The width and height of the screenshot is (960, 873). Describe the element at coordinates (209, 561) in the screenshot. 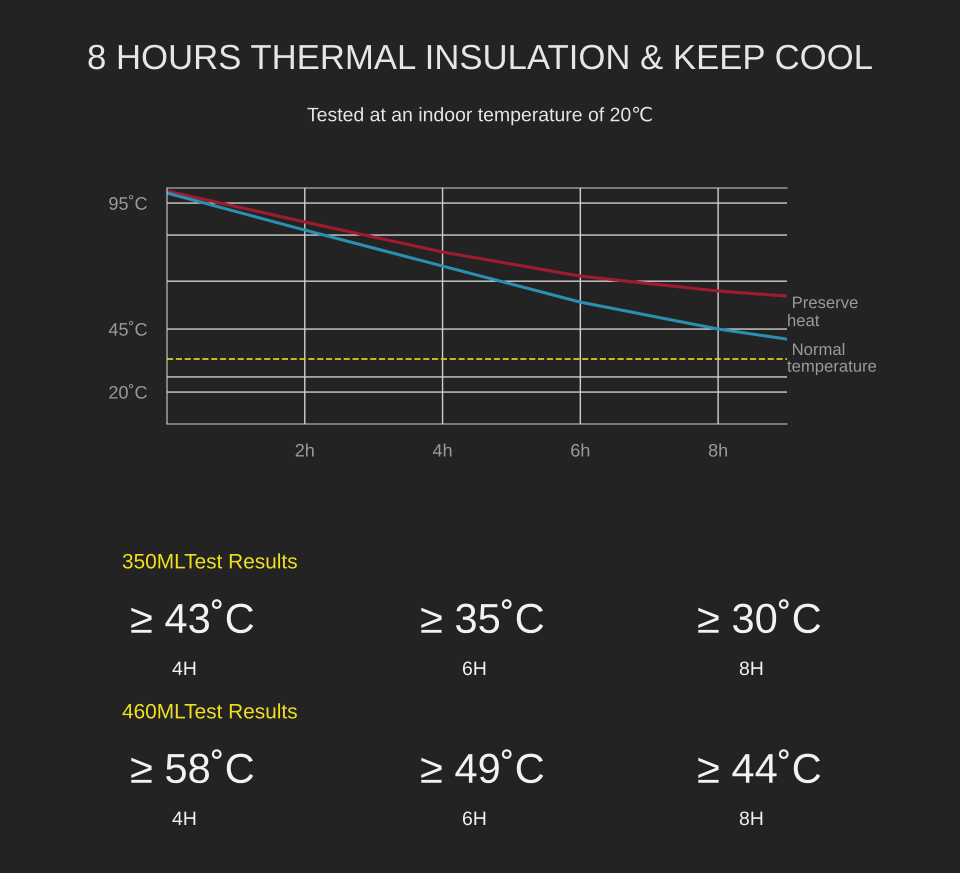

I see `text: 350MLTest Results` at that location.